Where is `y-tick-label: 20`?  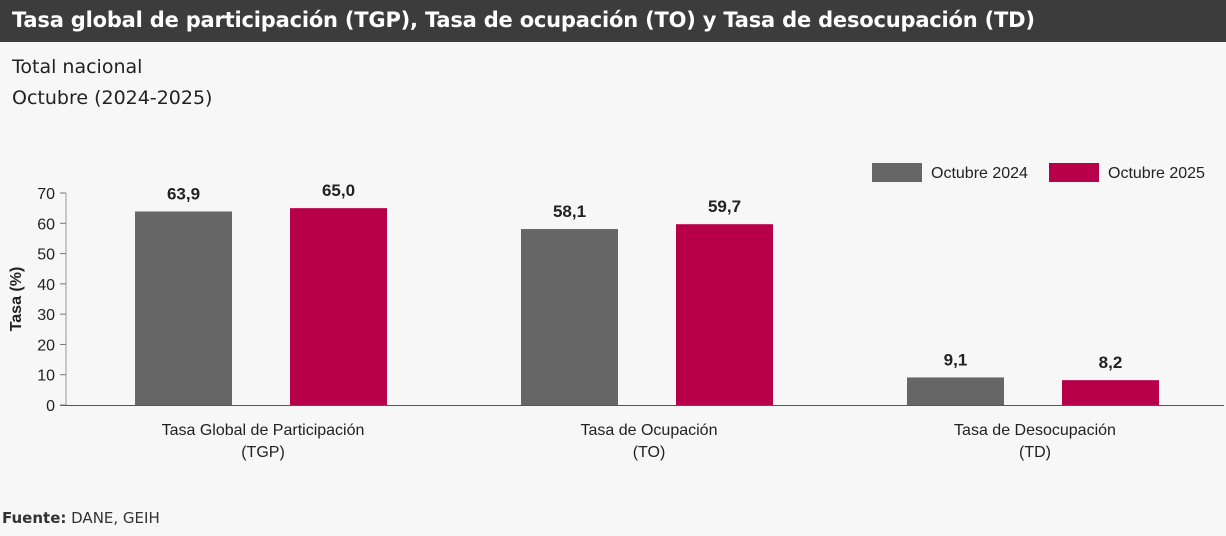
y-tick-label: 20 is located at coordinates (46, 345).